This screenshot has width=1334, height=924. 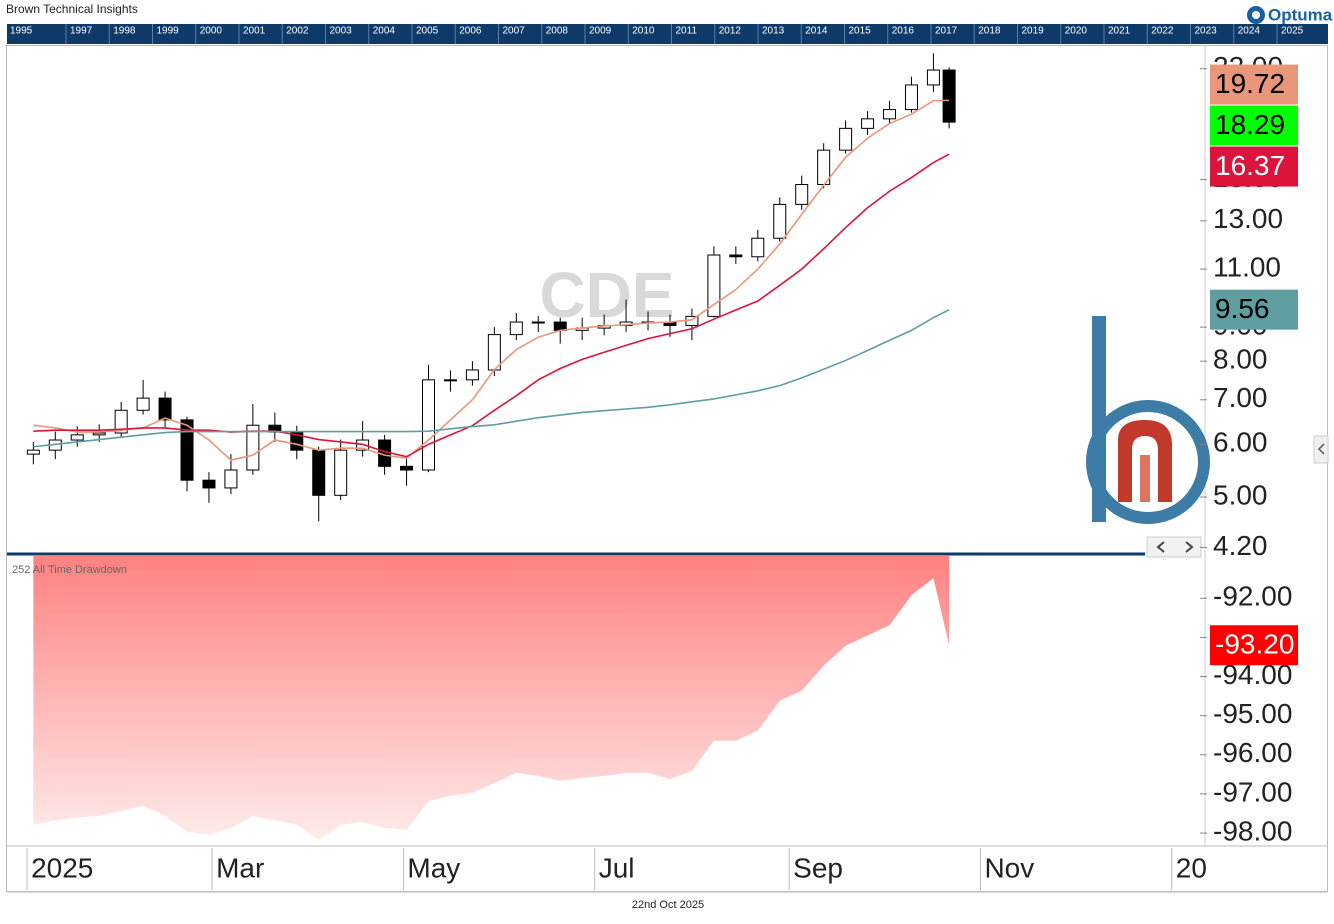 What do you see at coordinates (1033, 31) in the screenshot?
I see `navigator-year: 2019` at bounding box center [1033, 31].